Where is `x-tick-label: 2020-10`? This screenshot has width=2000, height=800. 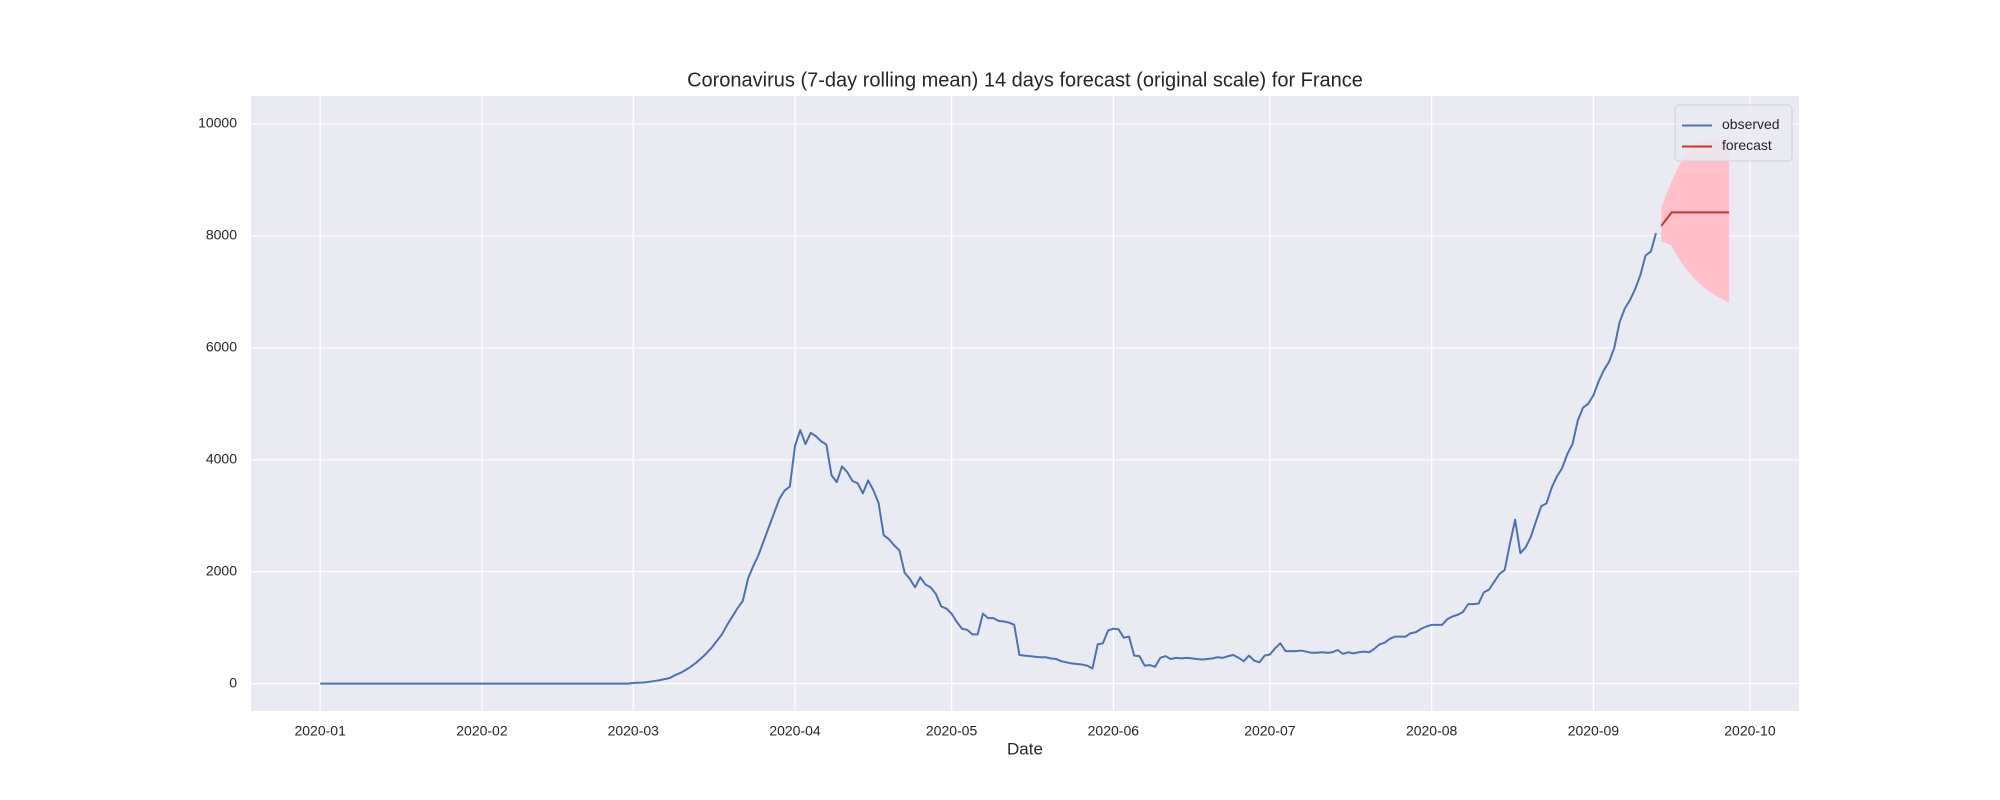 x-tick-label: 2020-10 is located at coordinates (1750, 731).